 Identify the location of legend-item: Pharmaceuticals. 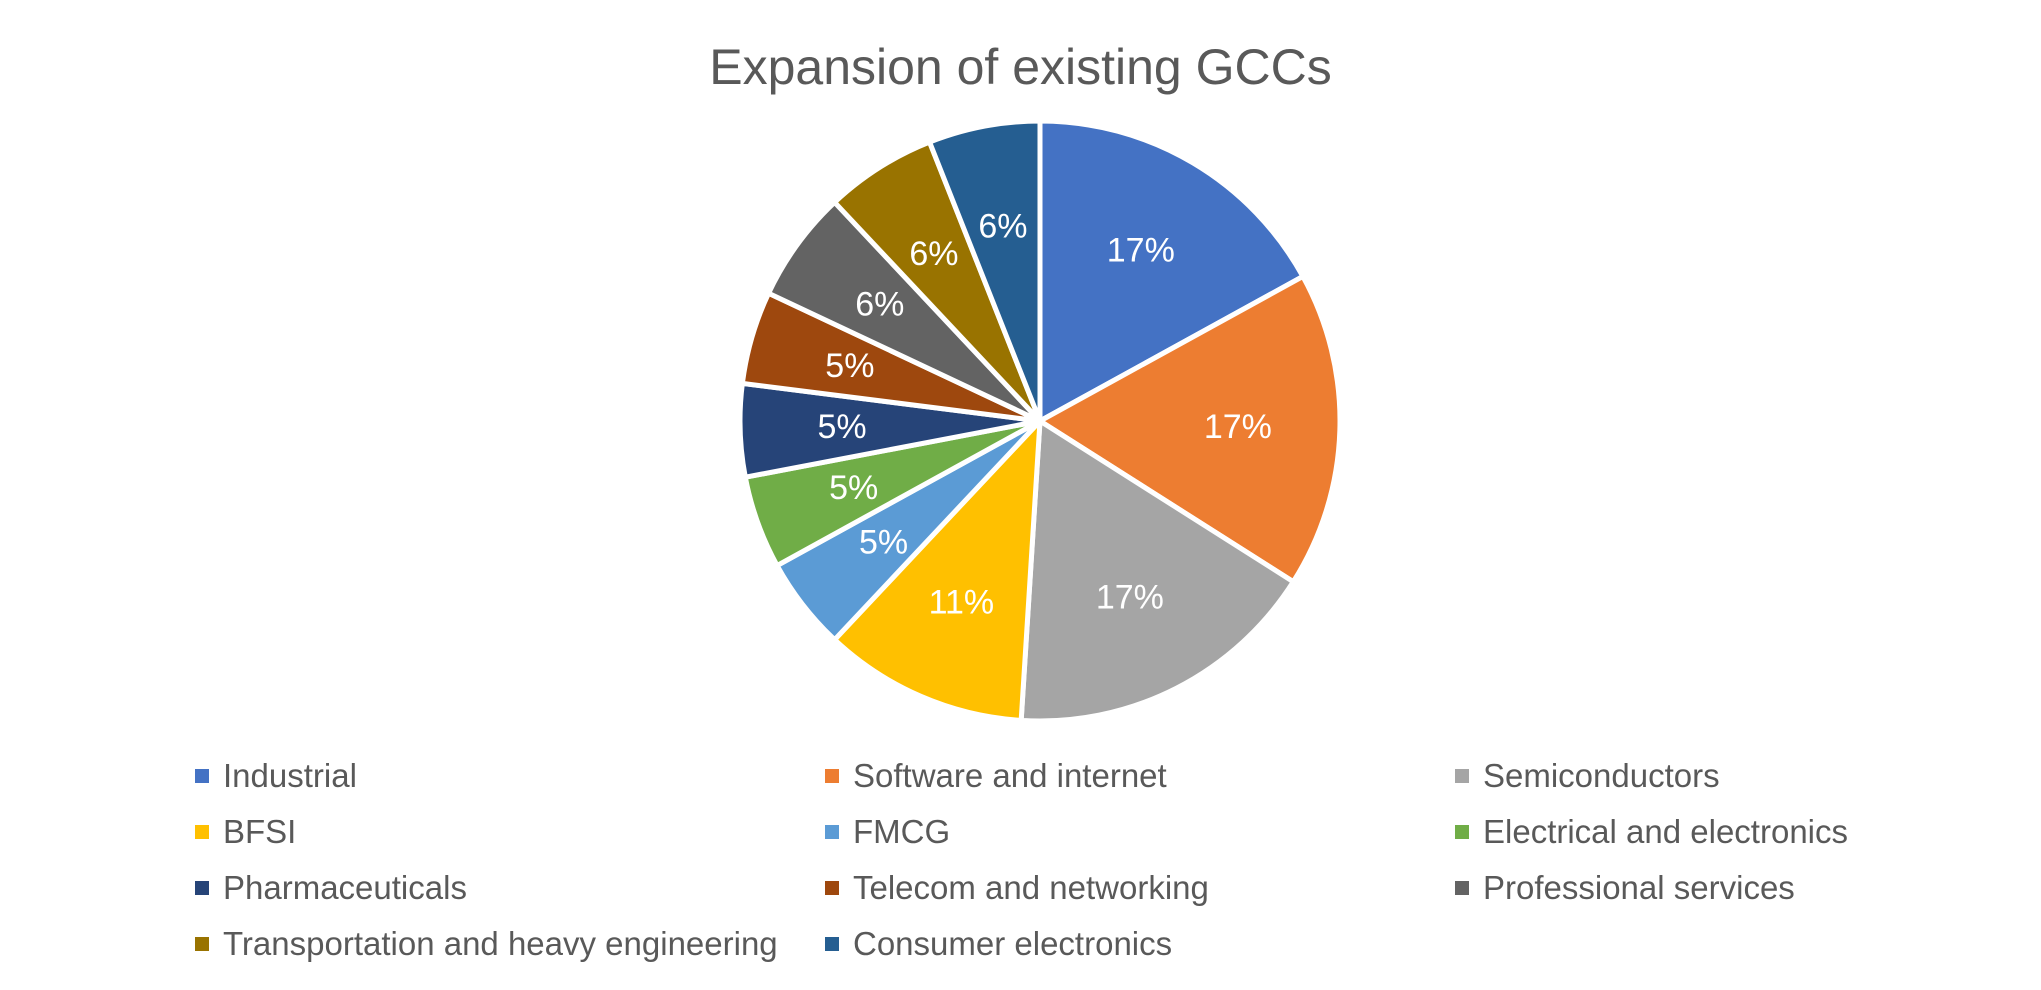
(510, 888).